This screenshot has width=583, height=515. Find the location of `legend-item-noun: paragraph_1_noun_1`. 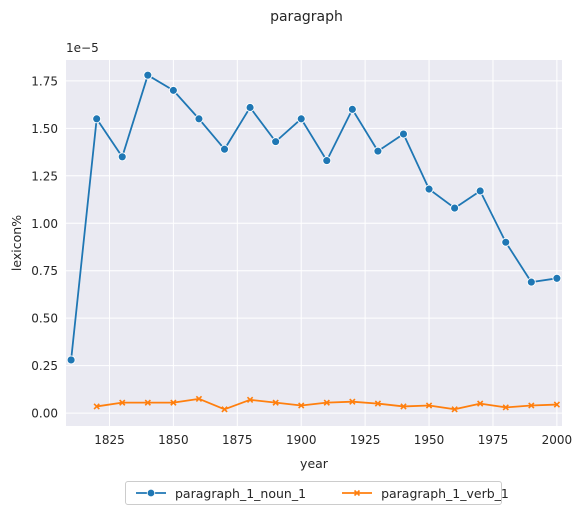

legend-item-noun: paragraph_1_noun_1 is located at coordinates (221, 493).